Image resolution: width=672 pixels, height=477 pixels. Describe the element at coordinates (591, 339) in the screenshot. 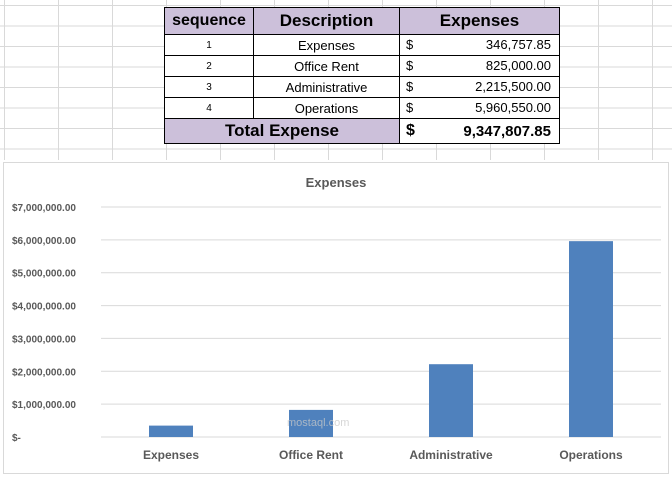

I see `bar-operations` at that location.